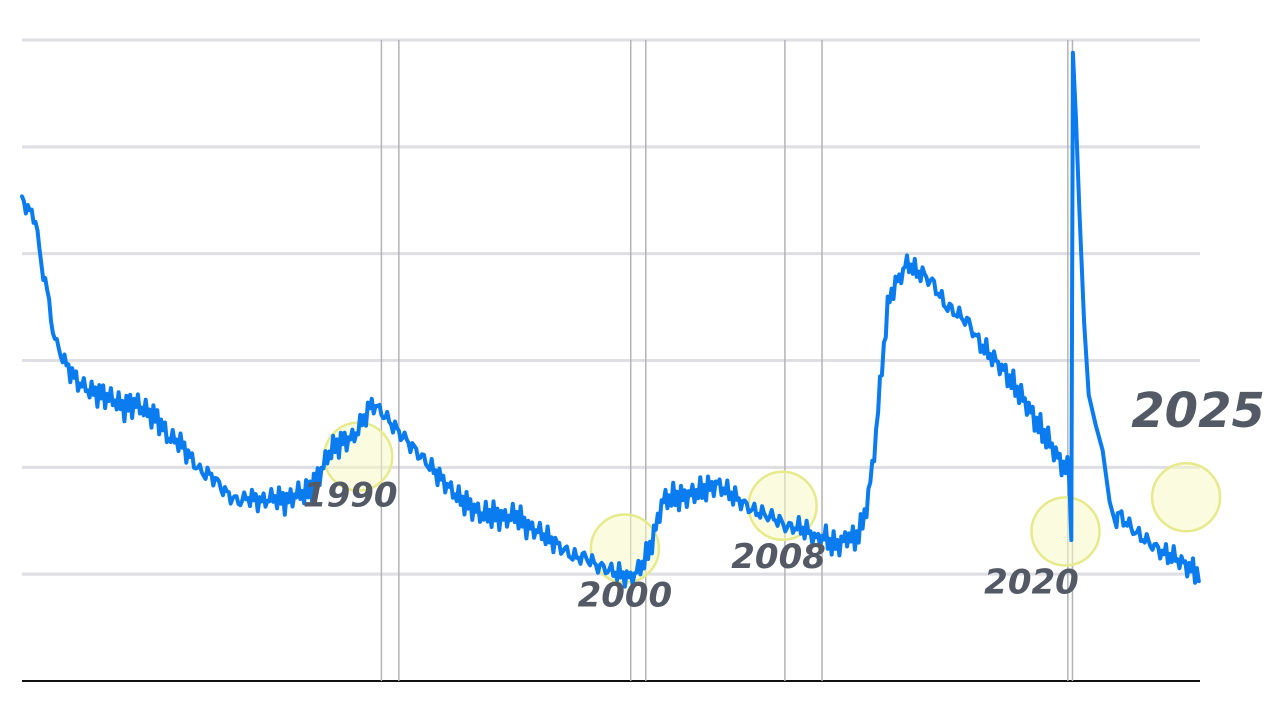 This screenshot has height=720, width=1280. Describe the element at coordinates (1198, 411) in the screenshot. I see `year-label-2025: 2025` at that location.